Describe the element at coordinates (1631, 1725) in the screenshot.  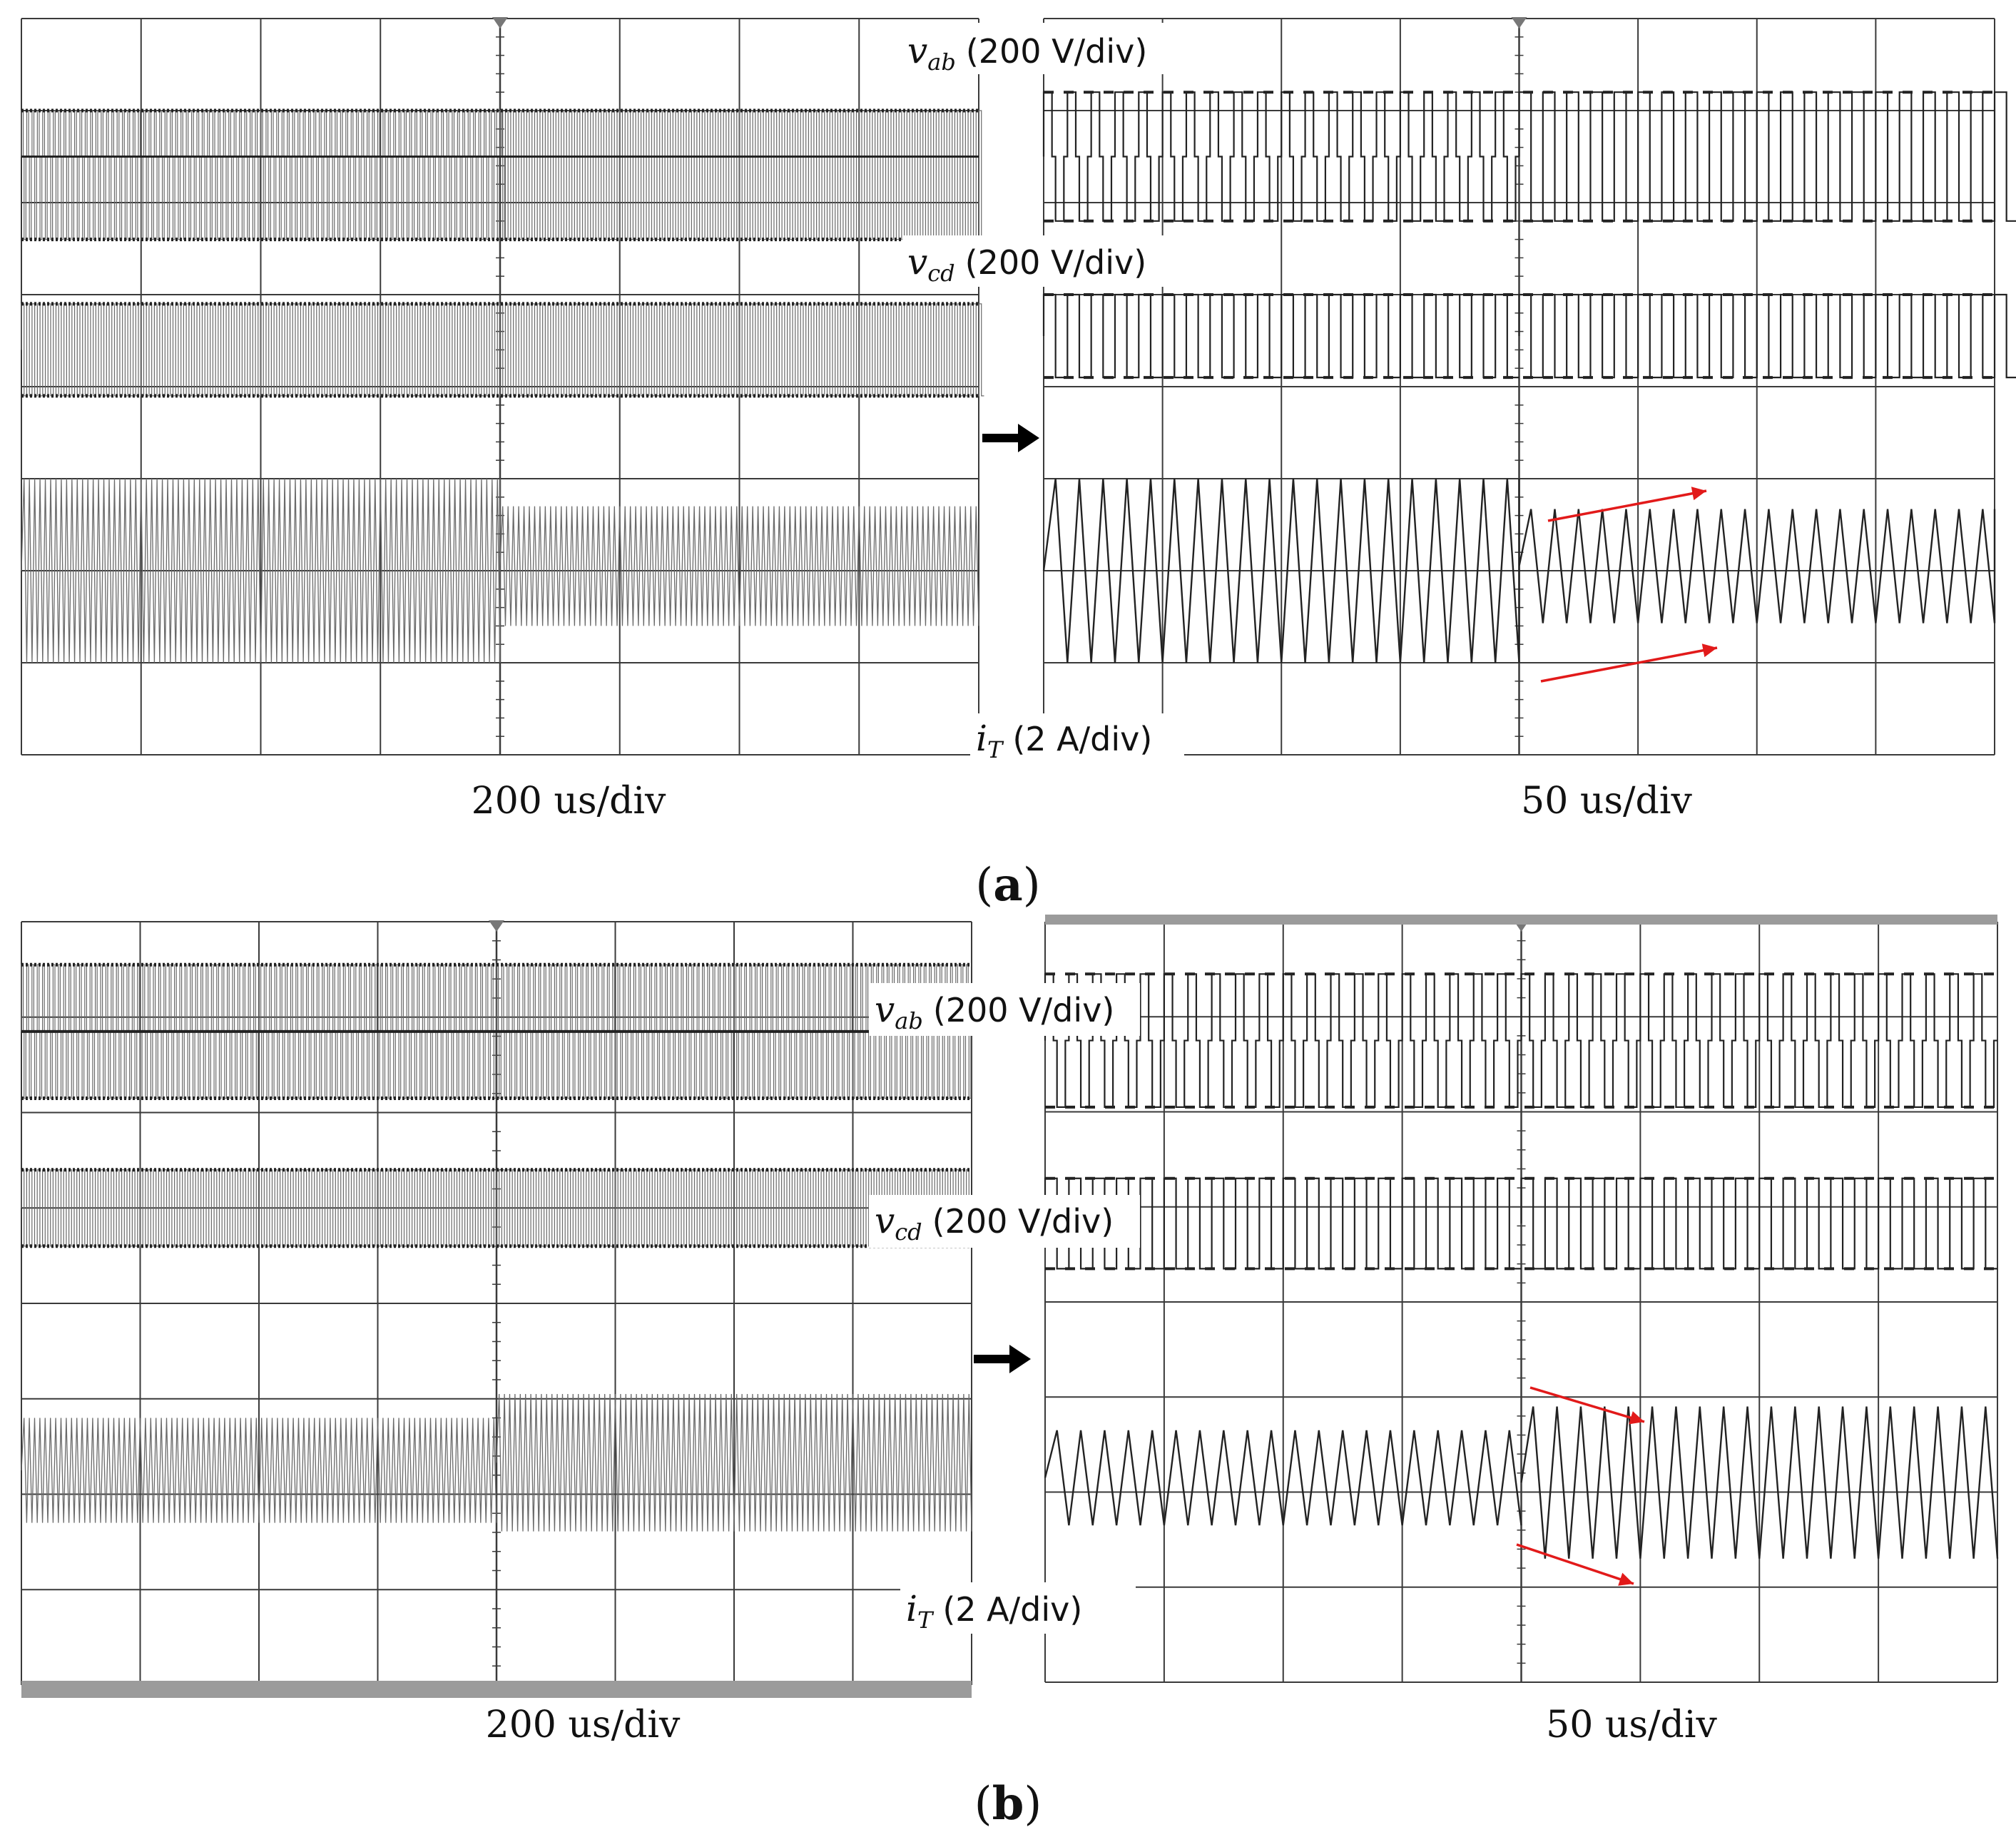
I see `timebase-b-right: 50 us/div` at that location.